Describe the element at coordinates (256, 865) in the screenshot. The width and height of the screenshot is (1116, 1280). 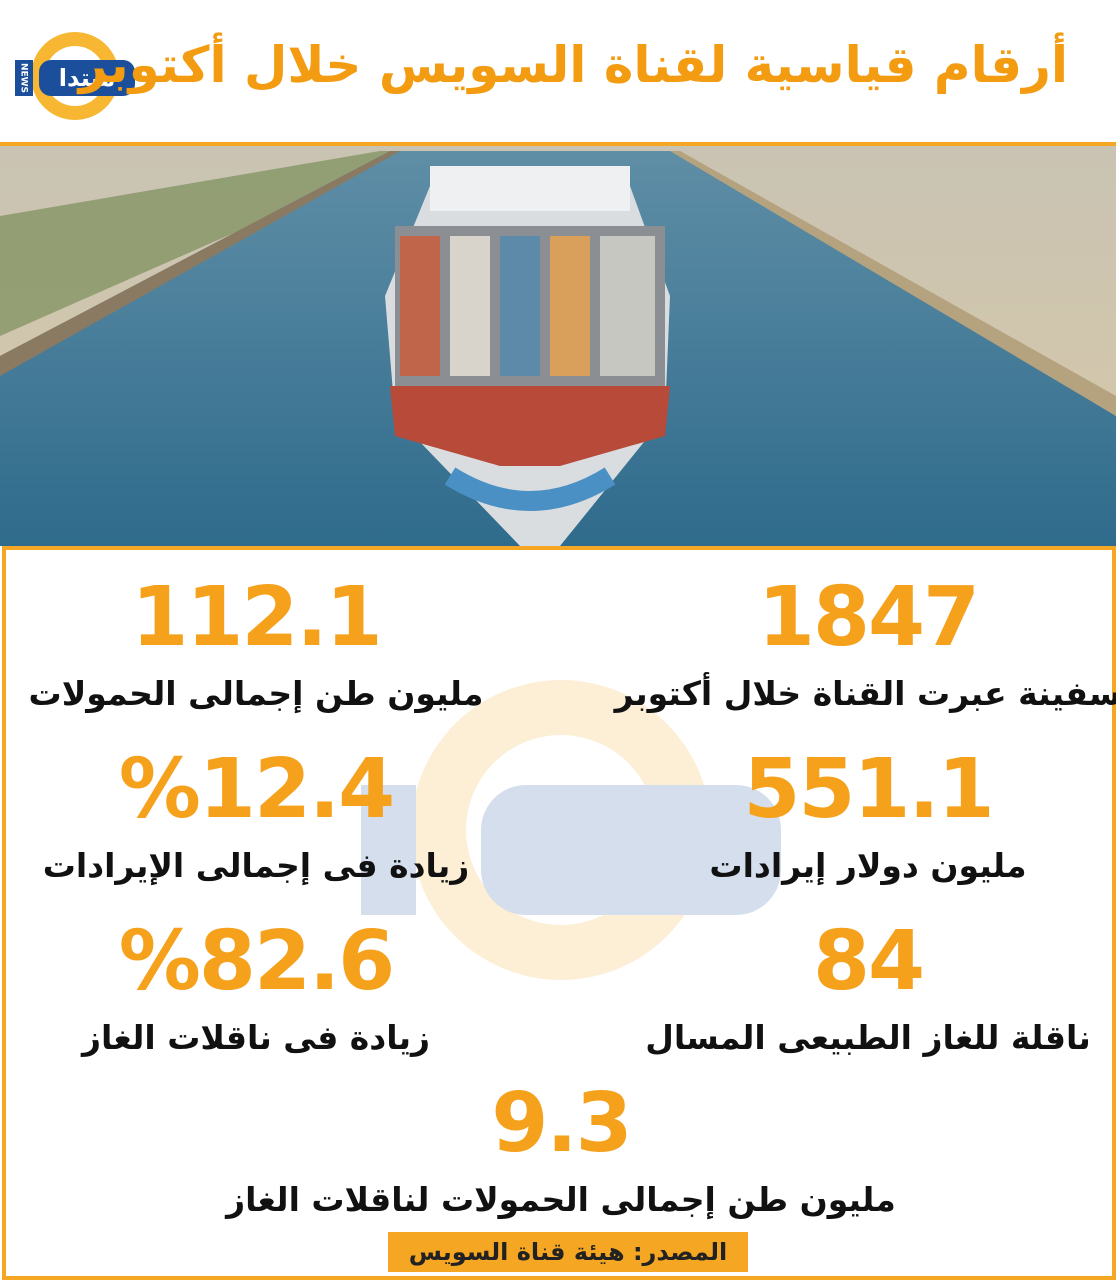
I see `stat-label: زيادة فى إجمالى الإيرادات` at that location.